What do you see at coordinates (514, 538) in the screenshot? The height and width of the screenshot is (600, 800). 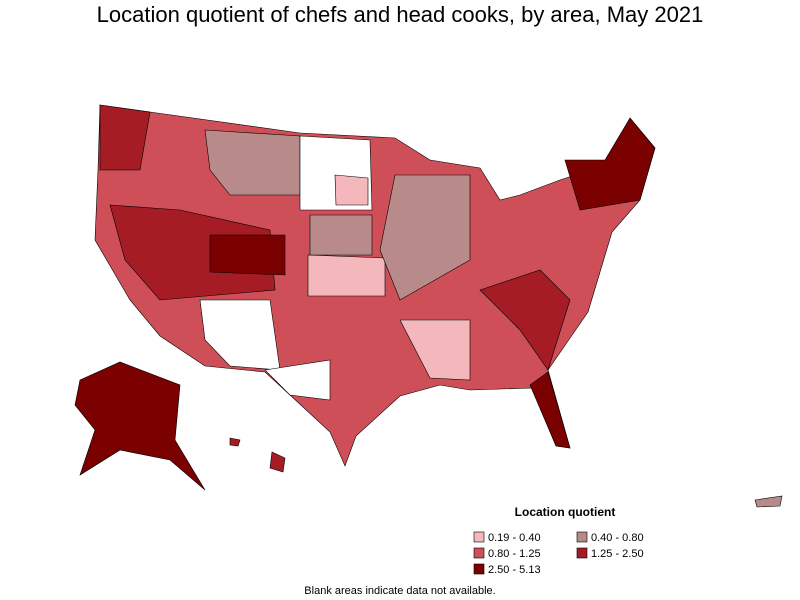 I see `legend-label: 0.19 - 0.40` at bounding box center [514, 538].